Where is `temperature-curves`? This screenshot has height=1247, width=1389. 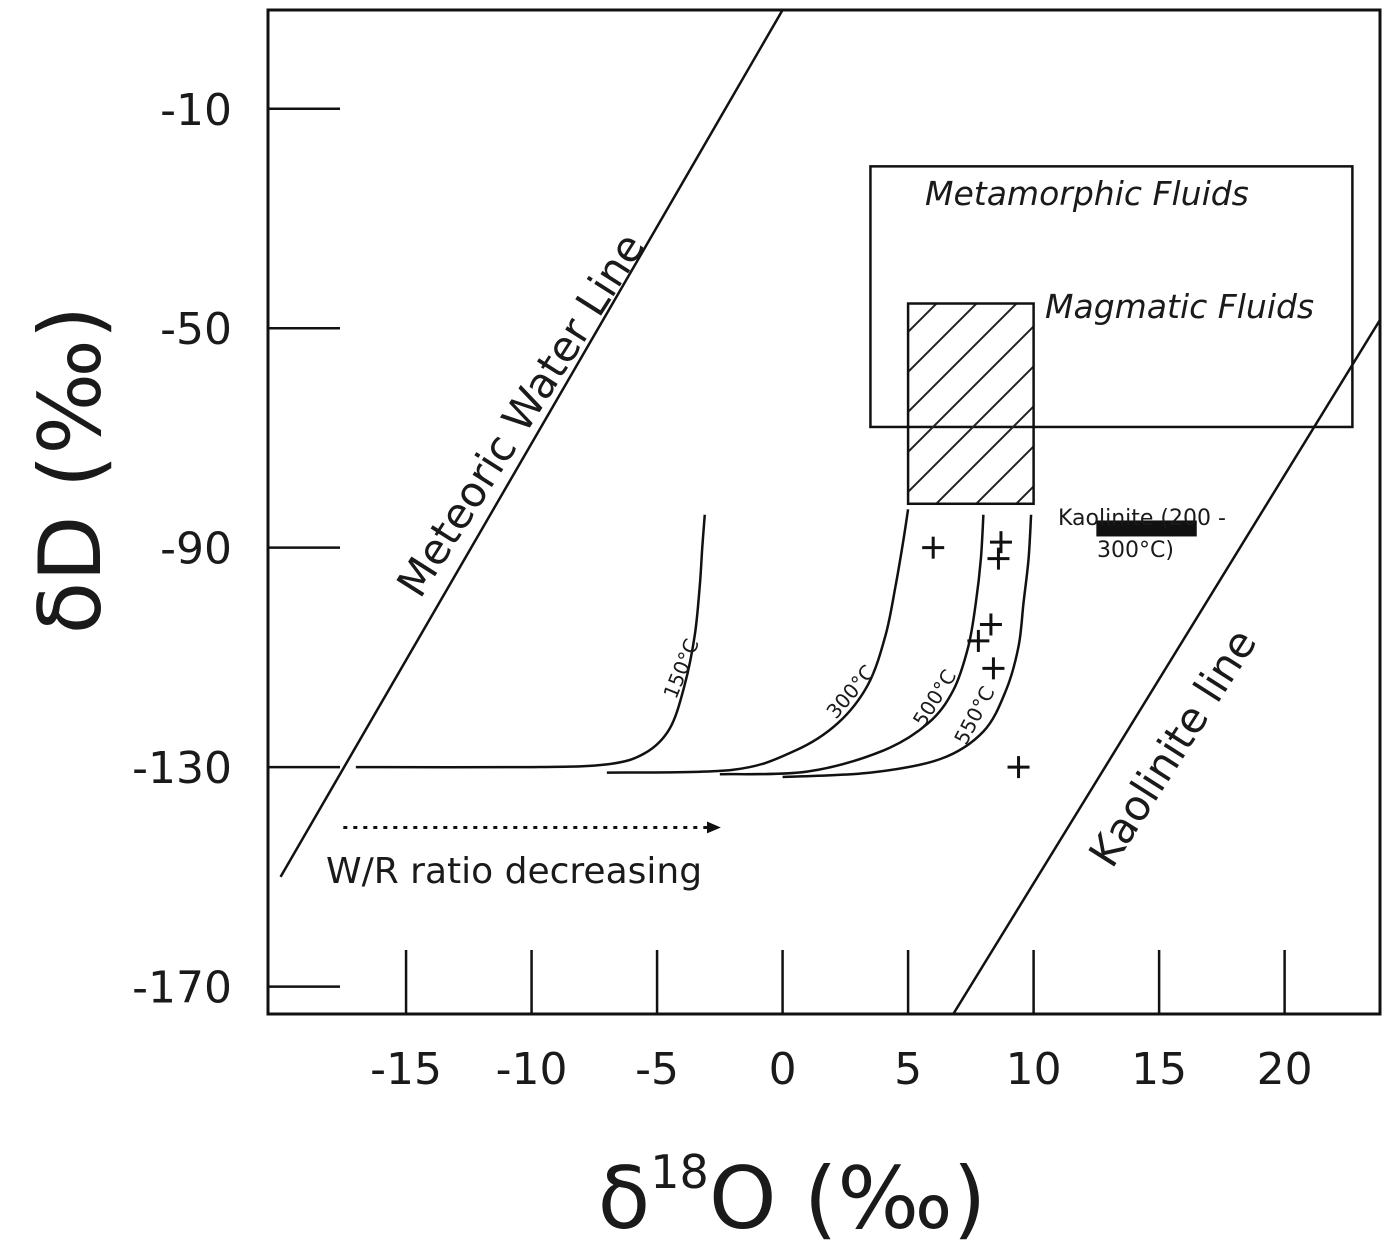 temperature-curves is located at coordinates (694, 644).